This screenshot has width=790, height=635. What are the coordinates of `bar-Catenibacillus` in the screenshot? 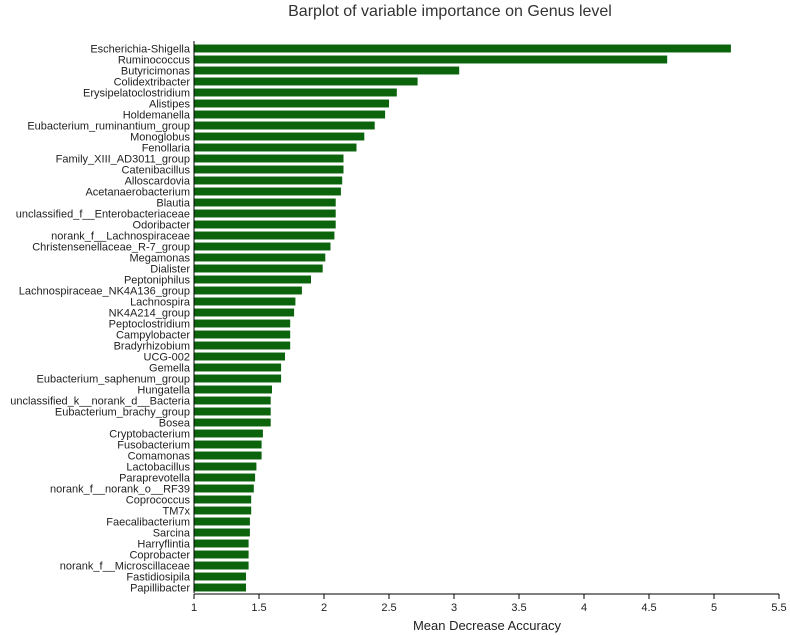 It's located at (269, 169).